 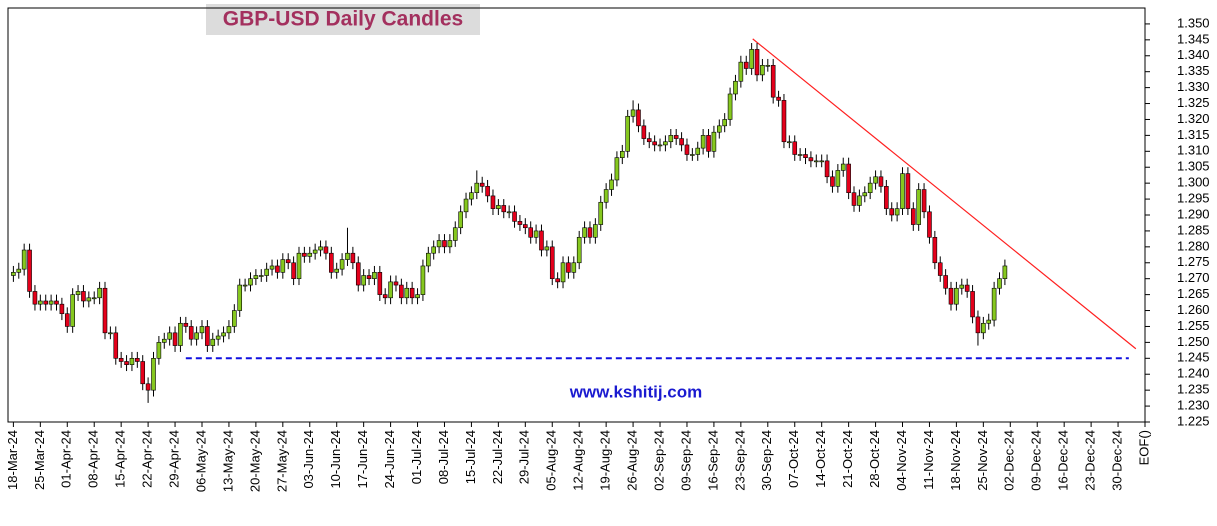 What do you see at coordinates (1193, 22) in the screenshot?
I see `y-tick-label: 1.350` at bounding box center [1193, 22].